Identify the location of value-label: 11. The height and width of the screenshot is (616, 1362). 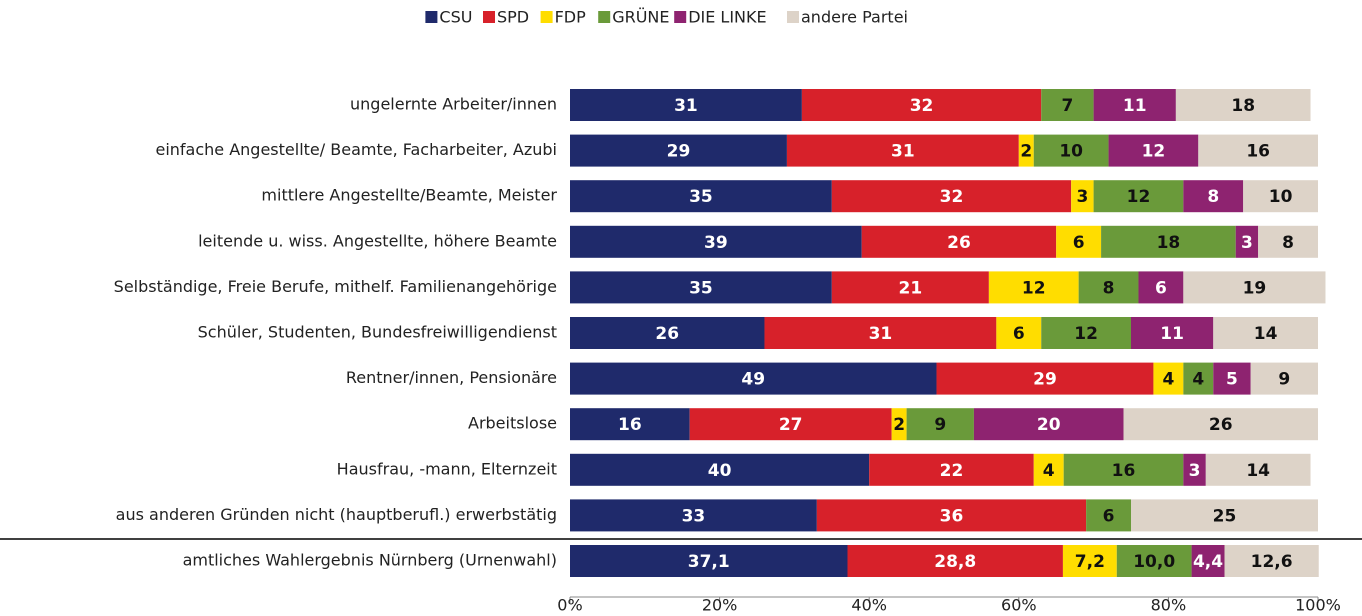
(1172, 334).